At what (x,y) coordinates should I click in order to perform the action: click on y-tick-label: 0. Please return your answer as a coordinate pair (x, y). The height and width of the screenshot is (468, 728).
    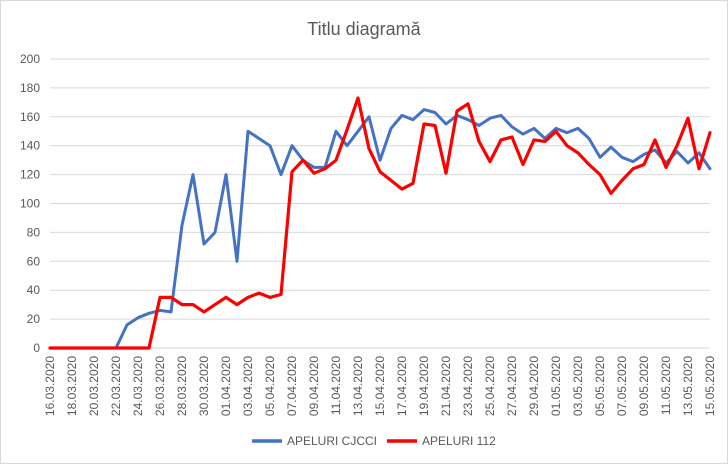
    Looking at the image, I should click on (36, 348).